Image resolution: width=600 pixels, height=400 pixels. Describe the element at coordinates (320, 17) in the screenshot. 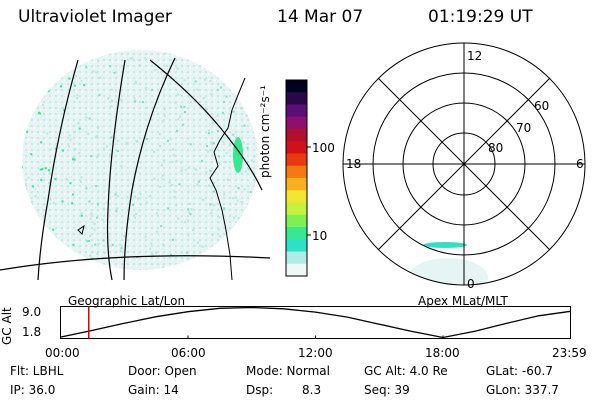

I see `date-label: 14 Mar 07` at that location.